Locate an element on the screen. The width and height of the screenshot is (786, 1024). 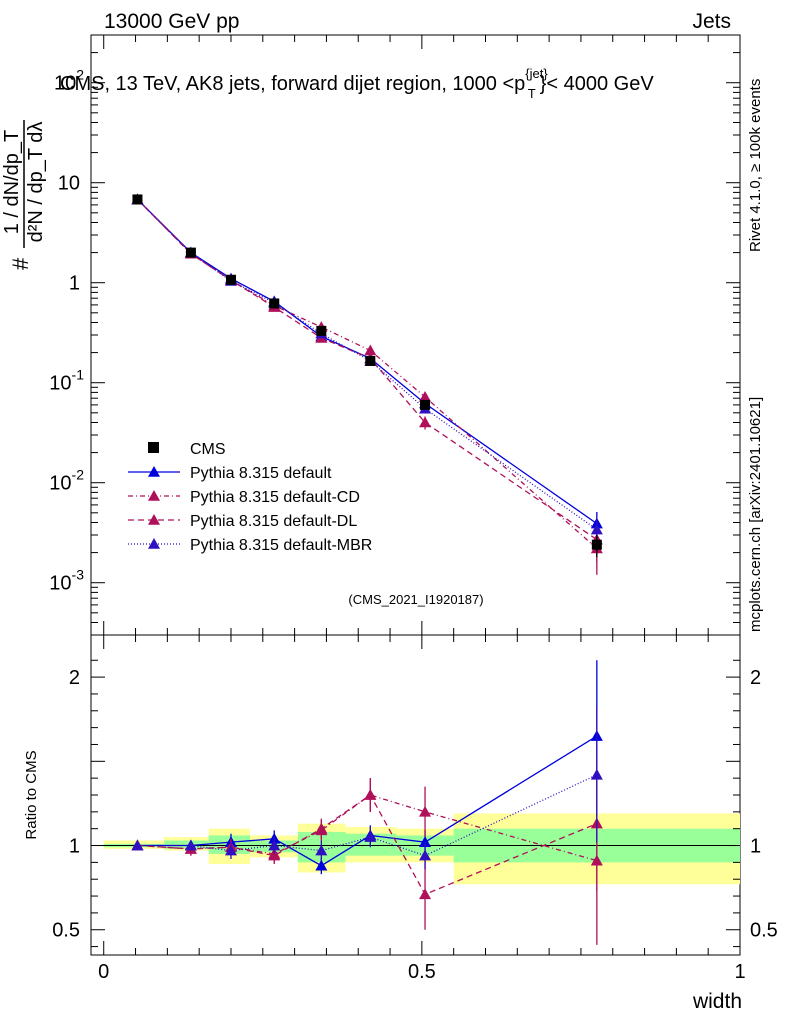
analysis-id-label: (CMS_2021_I1920187) is located at coordinates (415, 599).